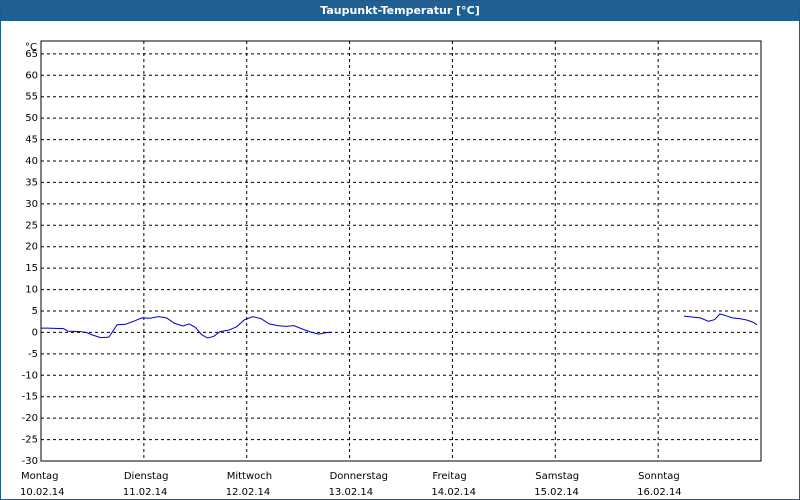  Describe the element at coordinates (146, 476) in the screenshot. I see `x-tick-day: Dienstag` at that location.